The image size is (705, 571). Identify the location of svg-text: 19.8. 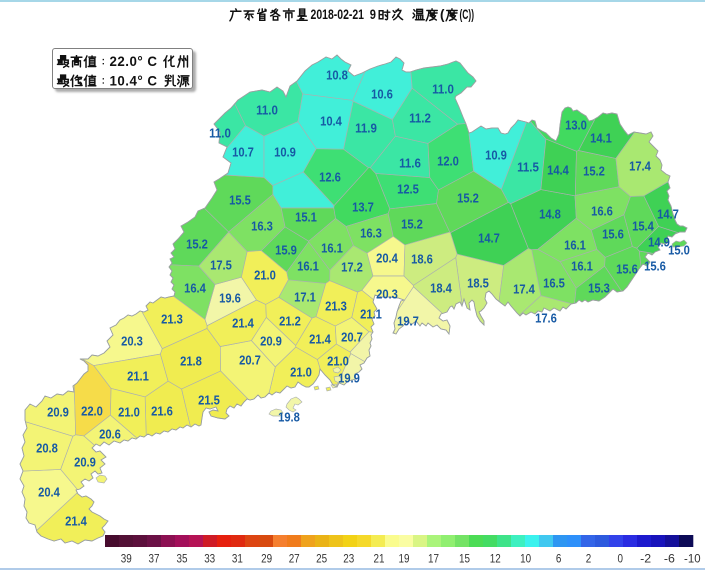
(289, 417).